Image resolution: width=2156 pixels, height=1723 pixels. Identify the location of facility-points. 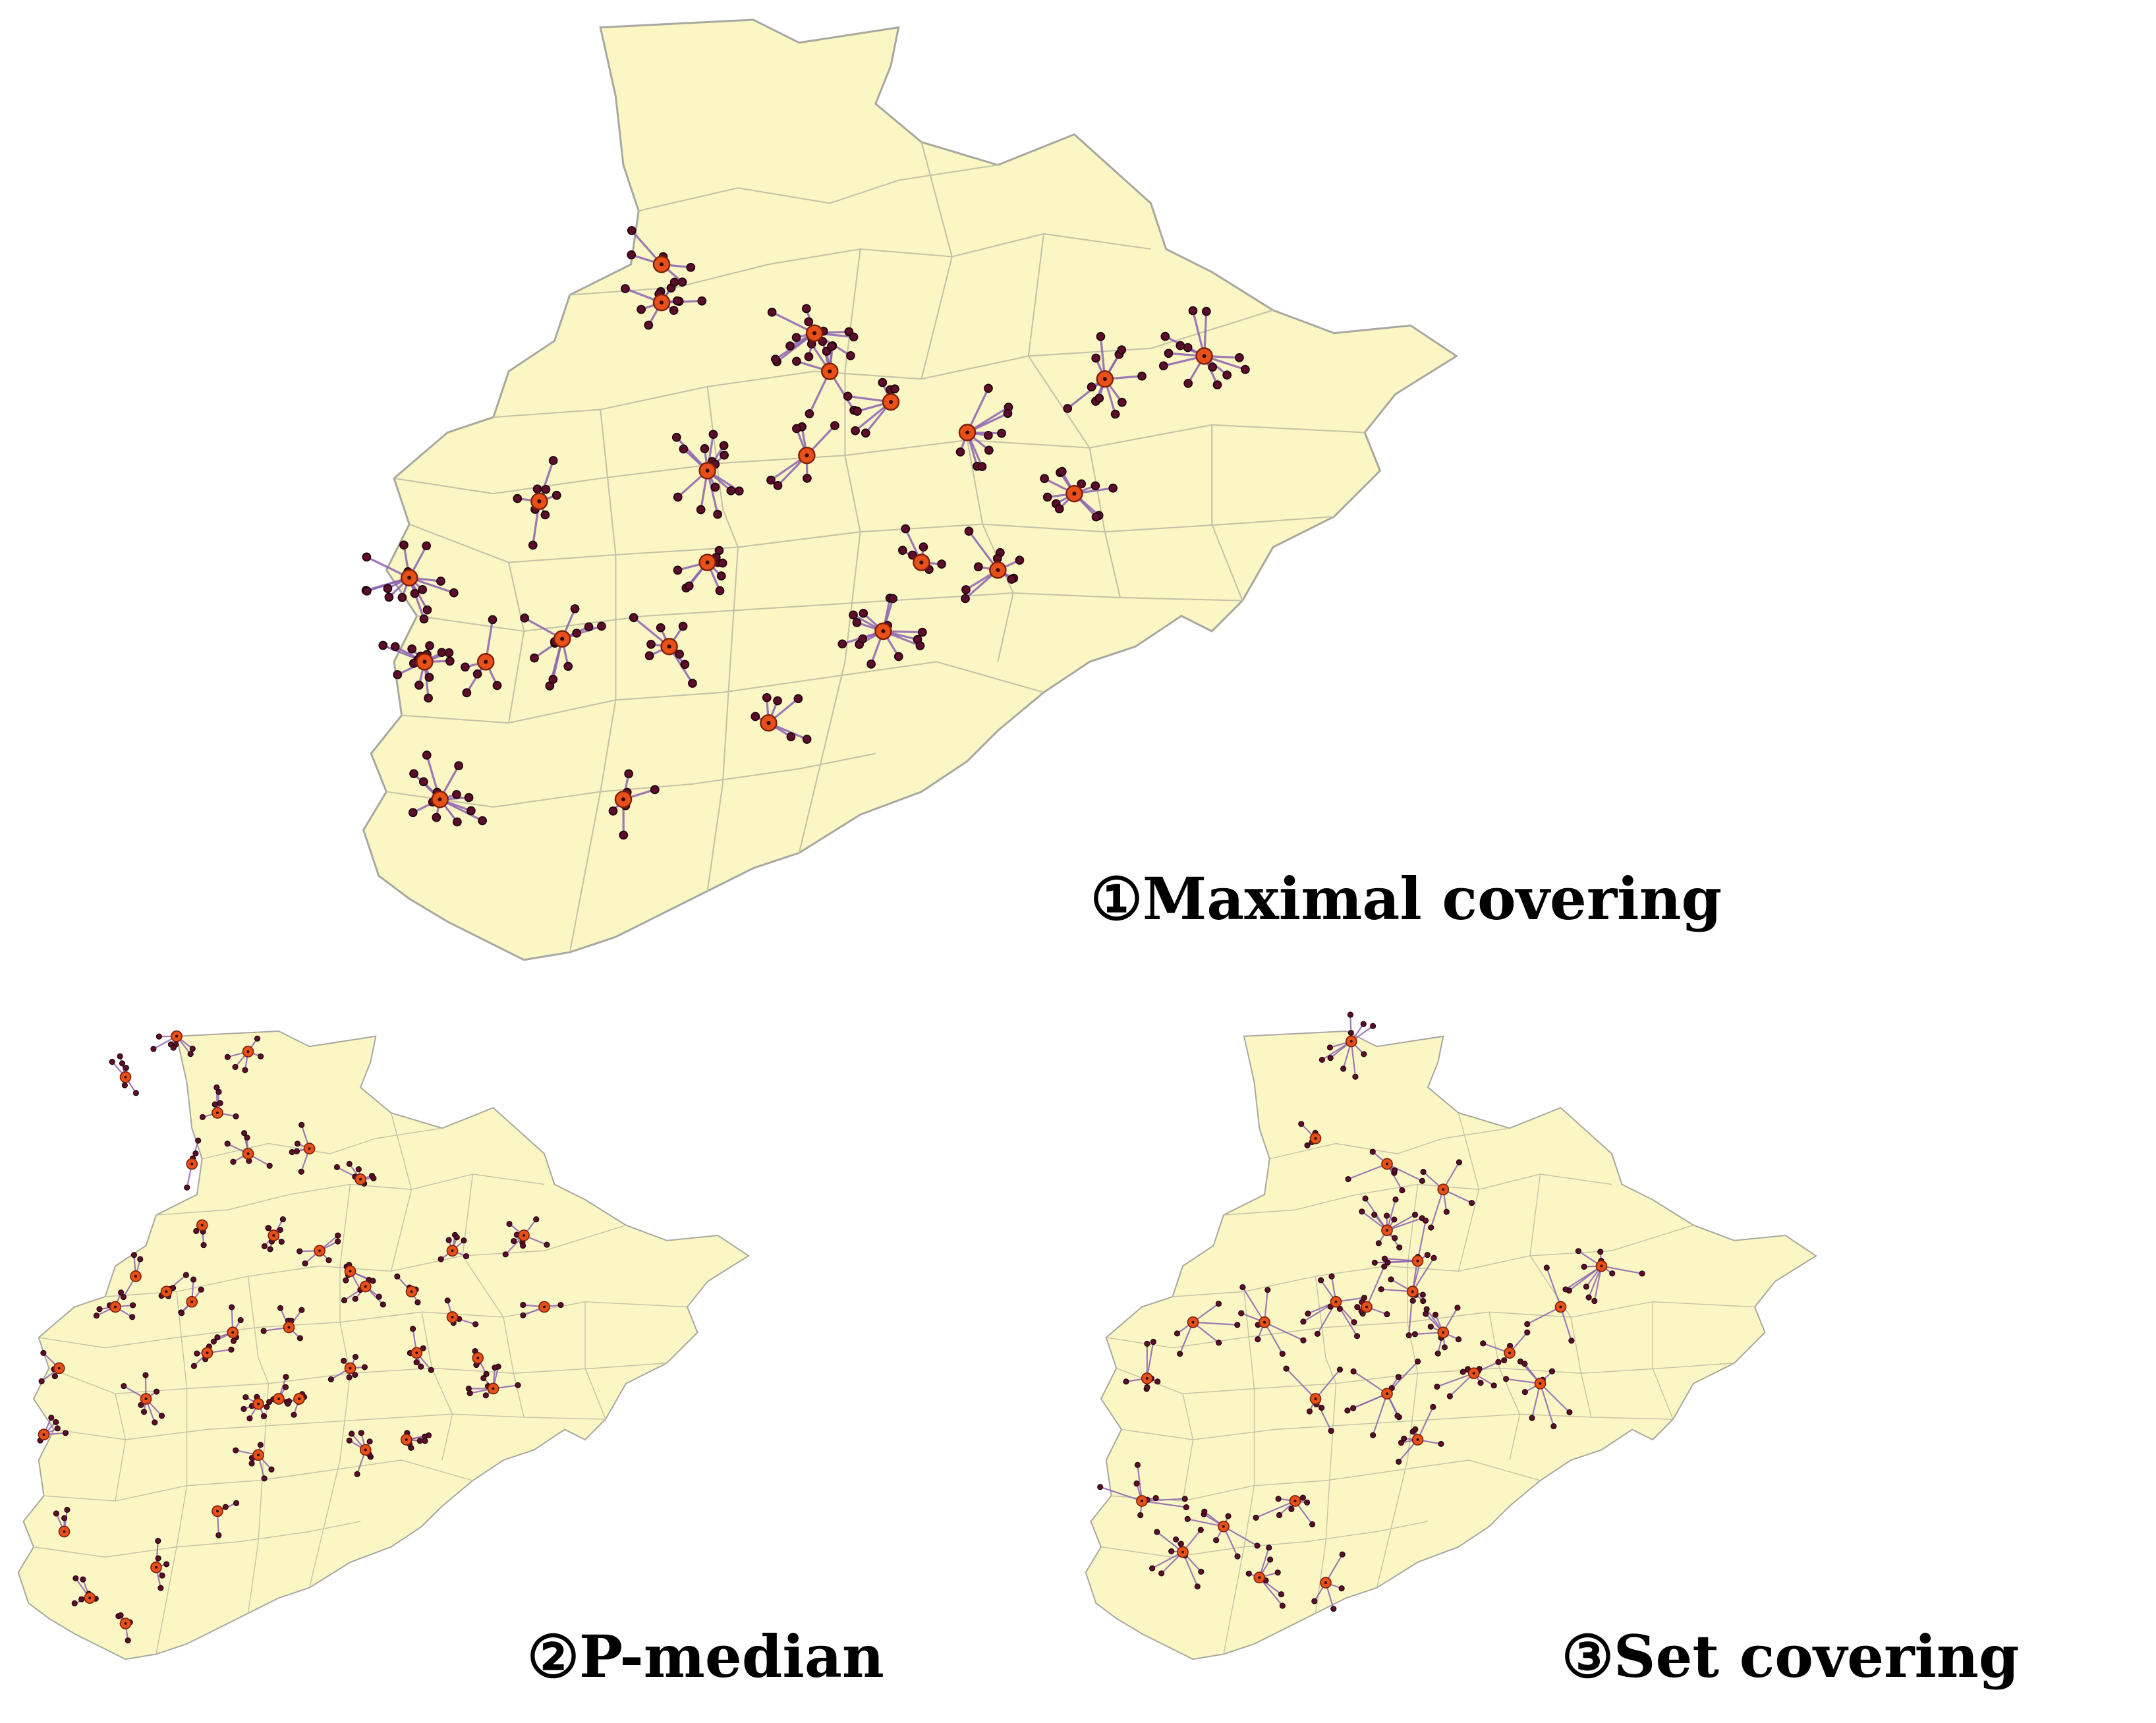
(1372, 1312).